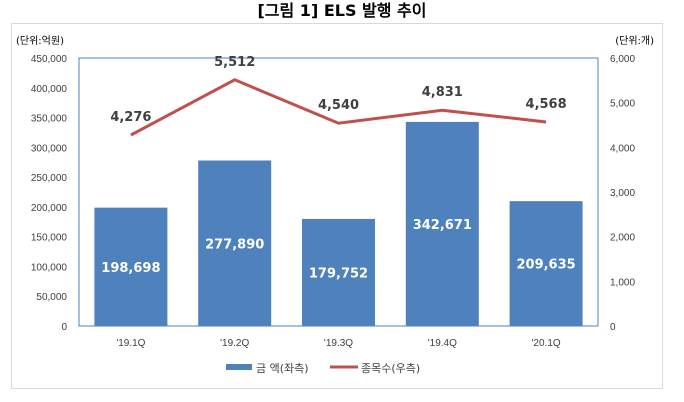 The height and width of the screenshot is (402, 684). Describe the element at coordinates (634, 40) in the screenshot. I see `right-unit-label: (단위:개)` at that location.